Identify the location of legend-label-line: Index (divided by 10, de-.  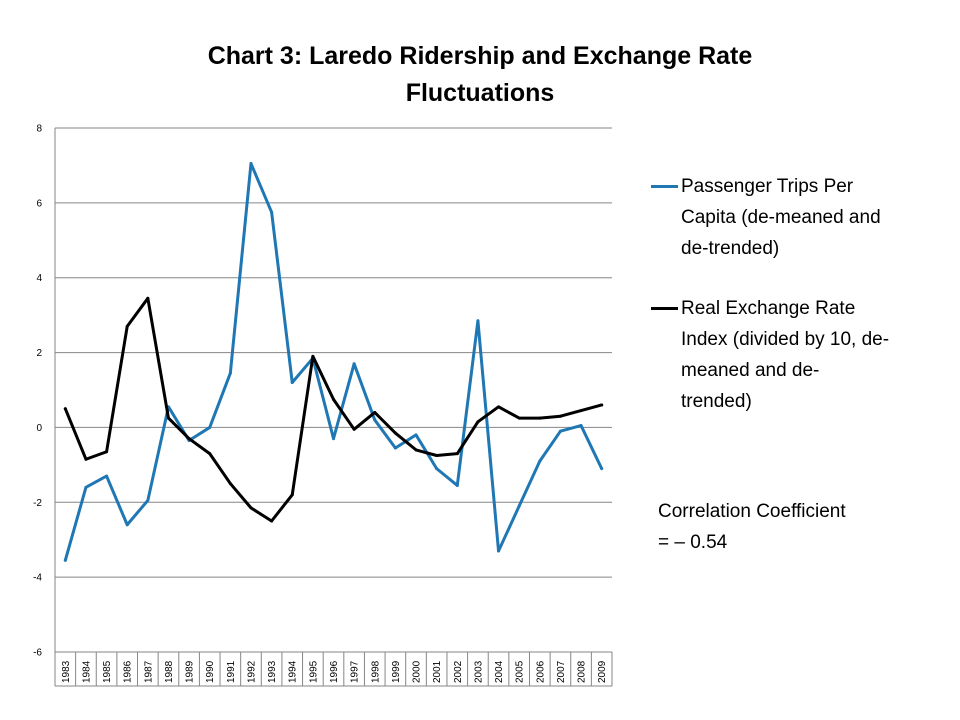
(785, 339).